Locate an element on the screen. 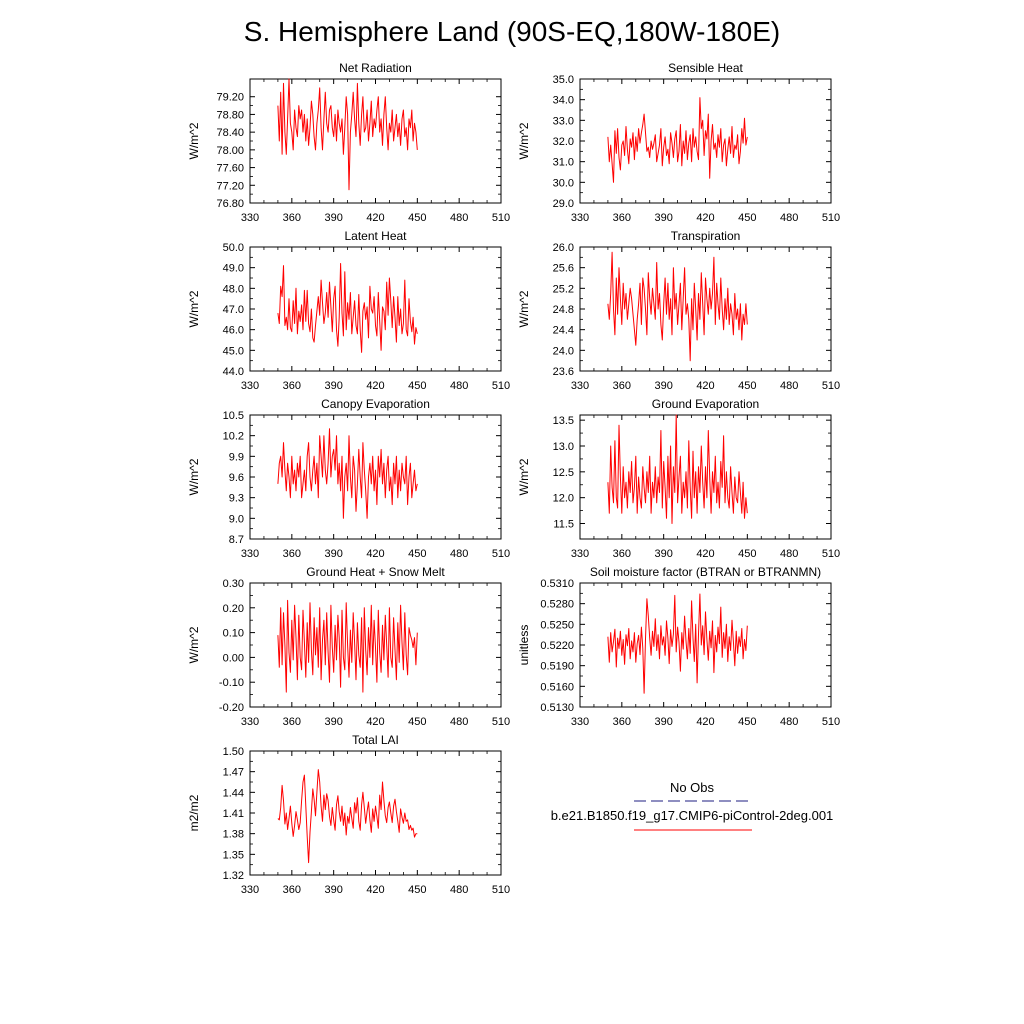  y-tick-label: 35.0 is located at coordinates (563, 80).